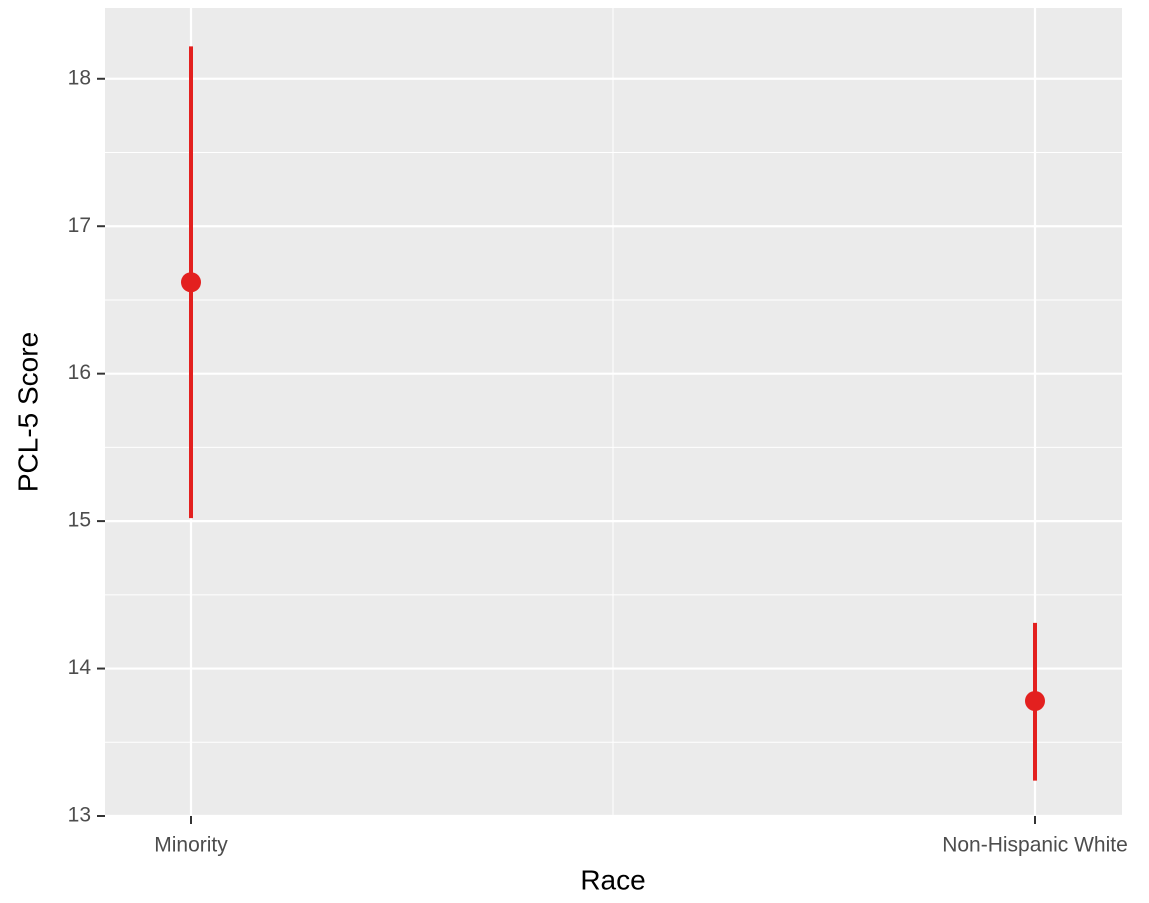 This screenshot has width=1149, height=903. I want to click on y-tick-label: 18, so click(79, 77).